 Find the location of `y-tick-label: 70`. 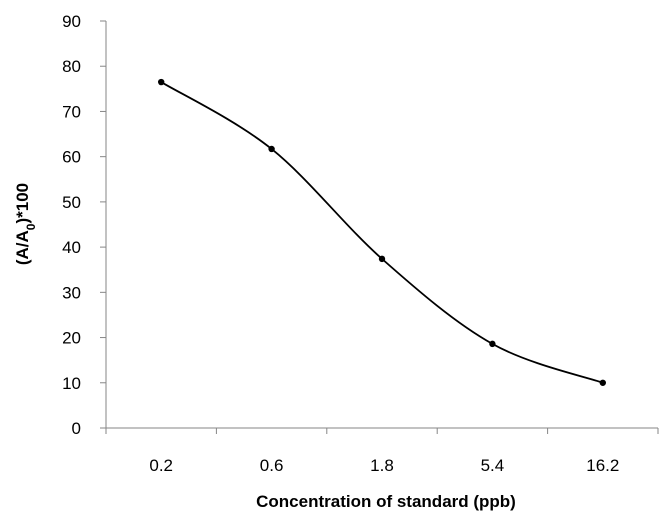

y-tick-label: 70 is located at coordinates (71, 111).